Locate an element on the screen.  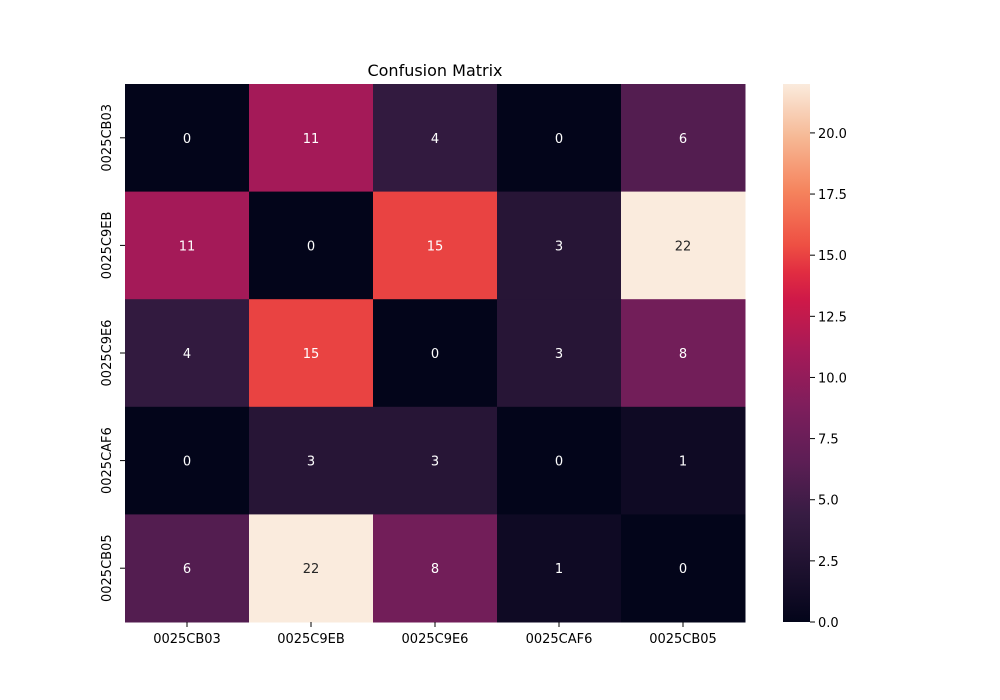
colorbar-gradient is located at coordinates (796, 353).